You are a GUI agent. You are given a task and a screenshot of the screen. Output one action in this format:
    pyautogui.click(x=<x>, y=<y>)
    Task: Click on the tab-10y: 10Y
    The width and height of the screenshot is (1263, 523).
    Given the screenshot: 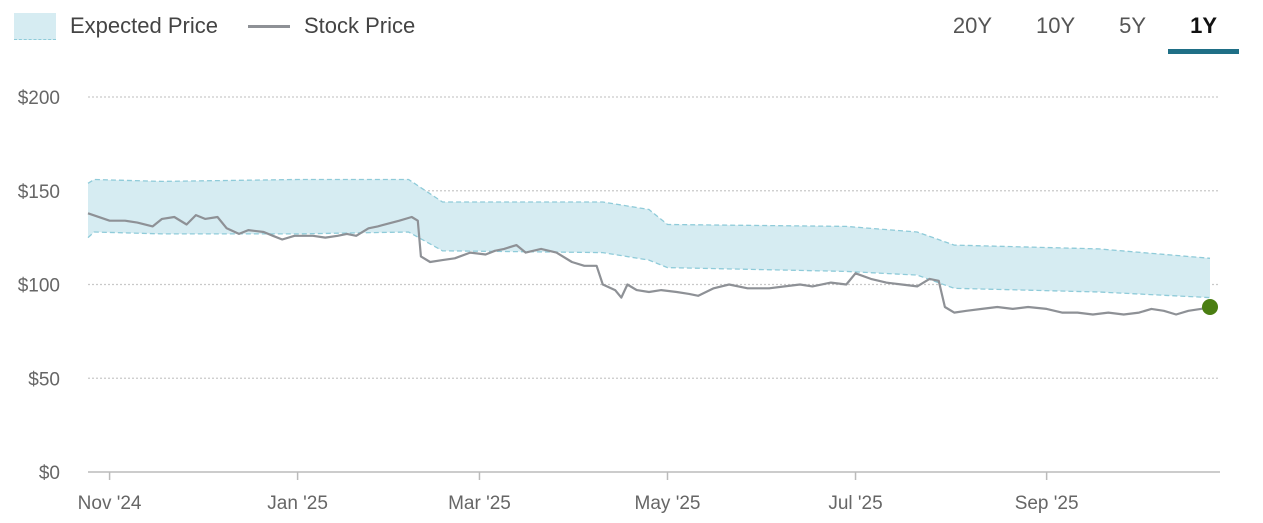 What is the action you would take?
    pyautogui.click(x=1056, y=25)
    